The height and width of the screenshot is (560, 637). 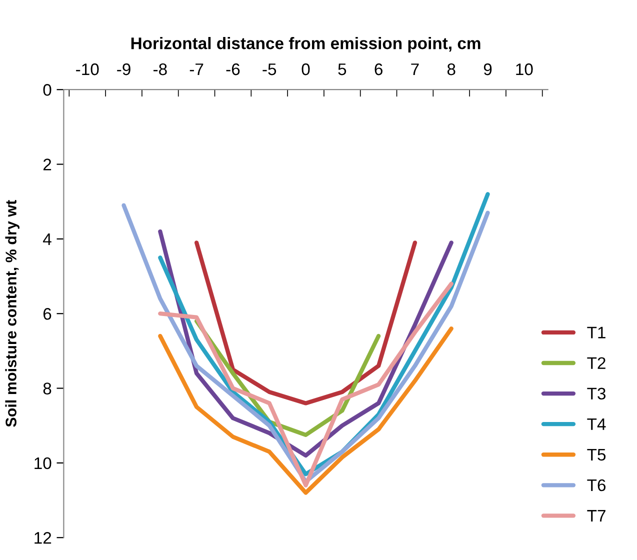 I want to click on legend-label: T5, so click(x=596, y=454).